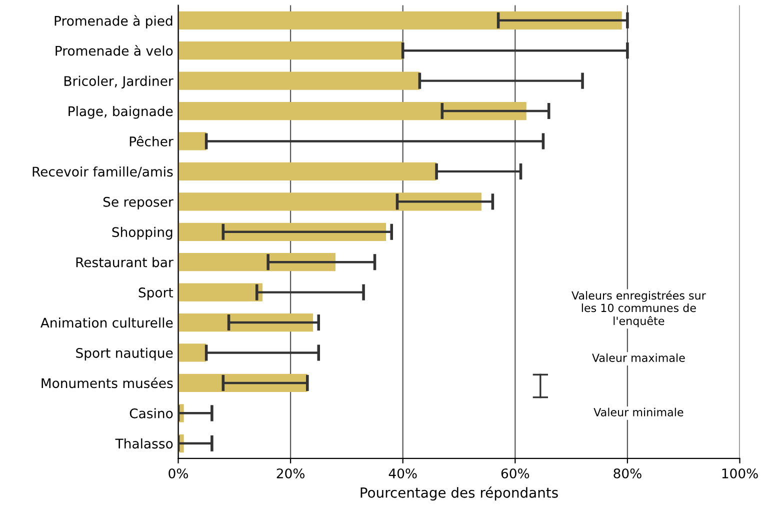  What do you see at coordinates (402, 473) in the screenshot?
I see `x-tick-label: 40%` at bounding box center [402, 473].